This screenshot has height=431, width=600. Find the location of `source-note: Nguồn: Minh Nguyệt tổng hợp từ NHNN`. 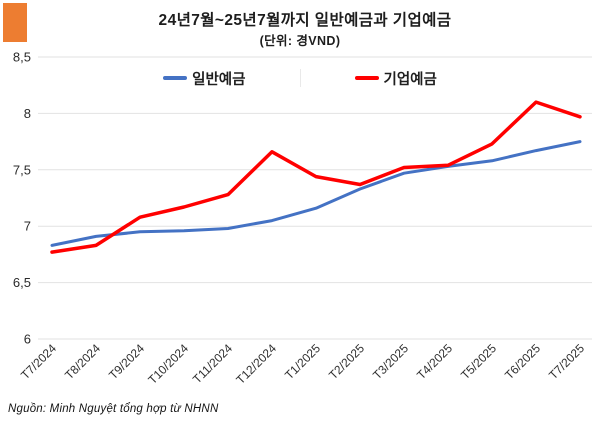

source-note: Nguồn: Minh Nguyệt tổng hợp từ NHNN is located at coordinates (113, 409).